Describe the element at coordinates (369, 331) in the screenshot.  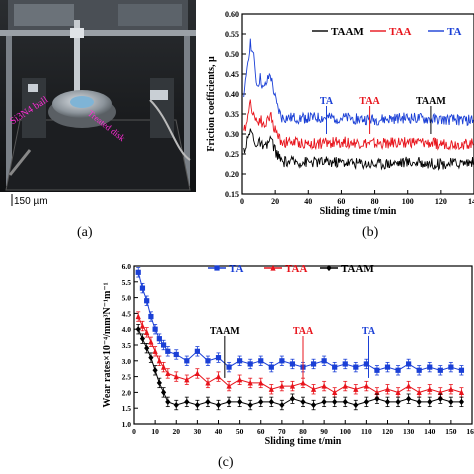
I see `annotation-ta: TA` at that location.